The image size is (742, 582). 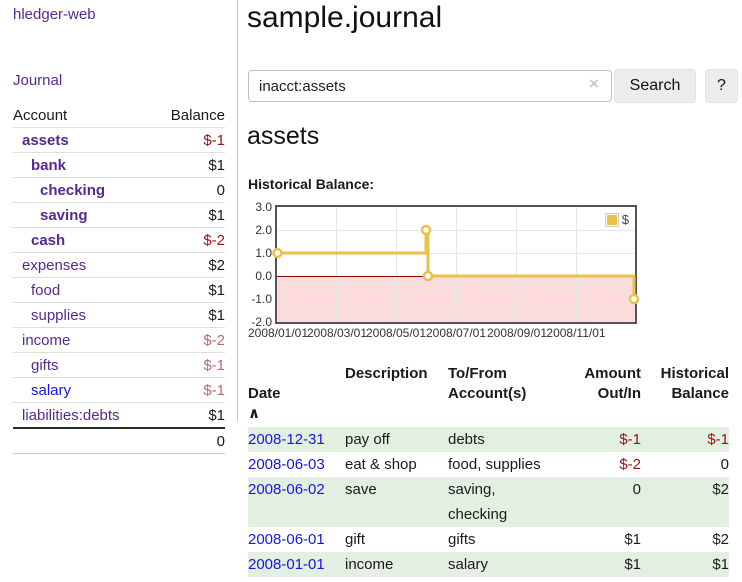 I want to click on y-tick-label: 2.0, so click(x=263, y=230).